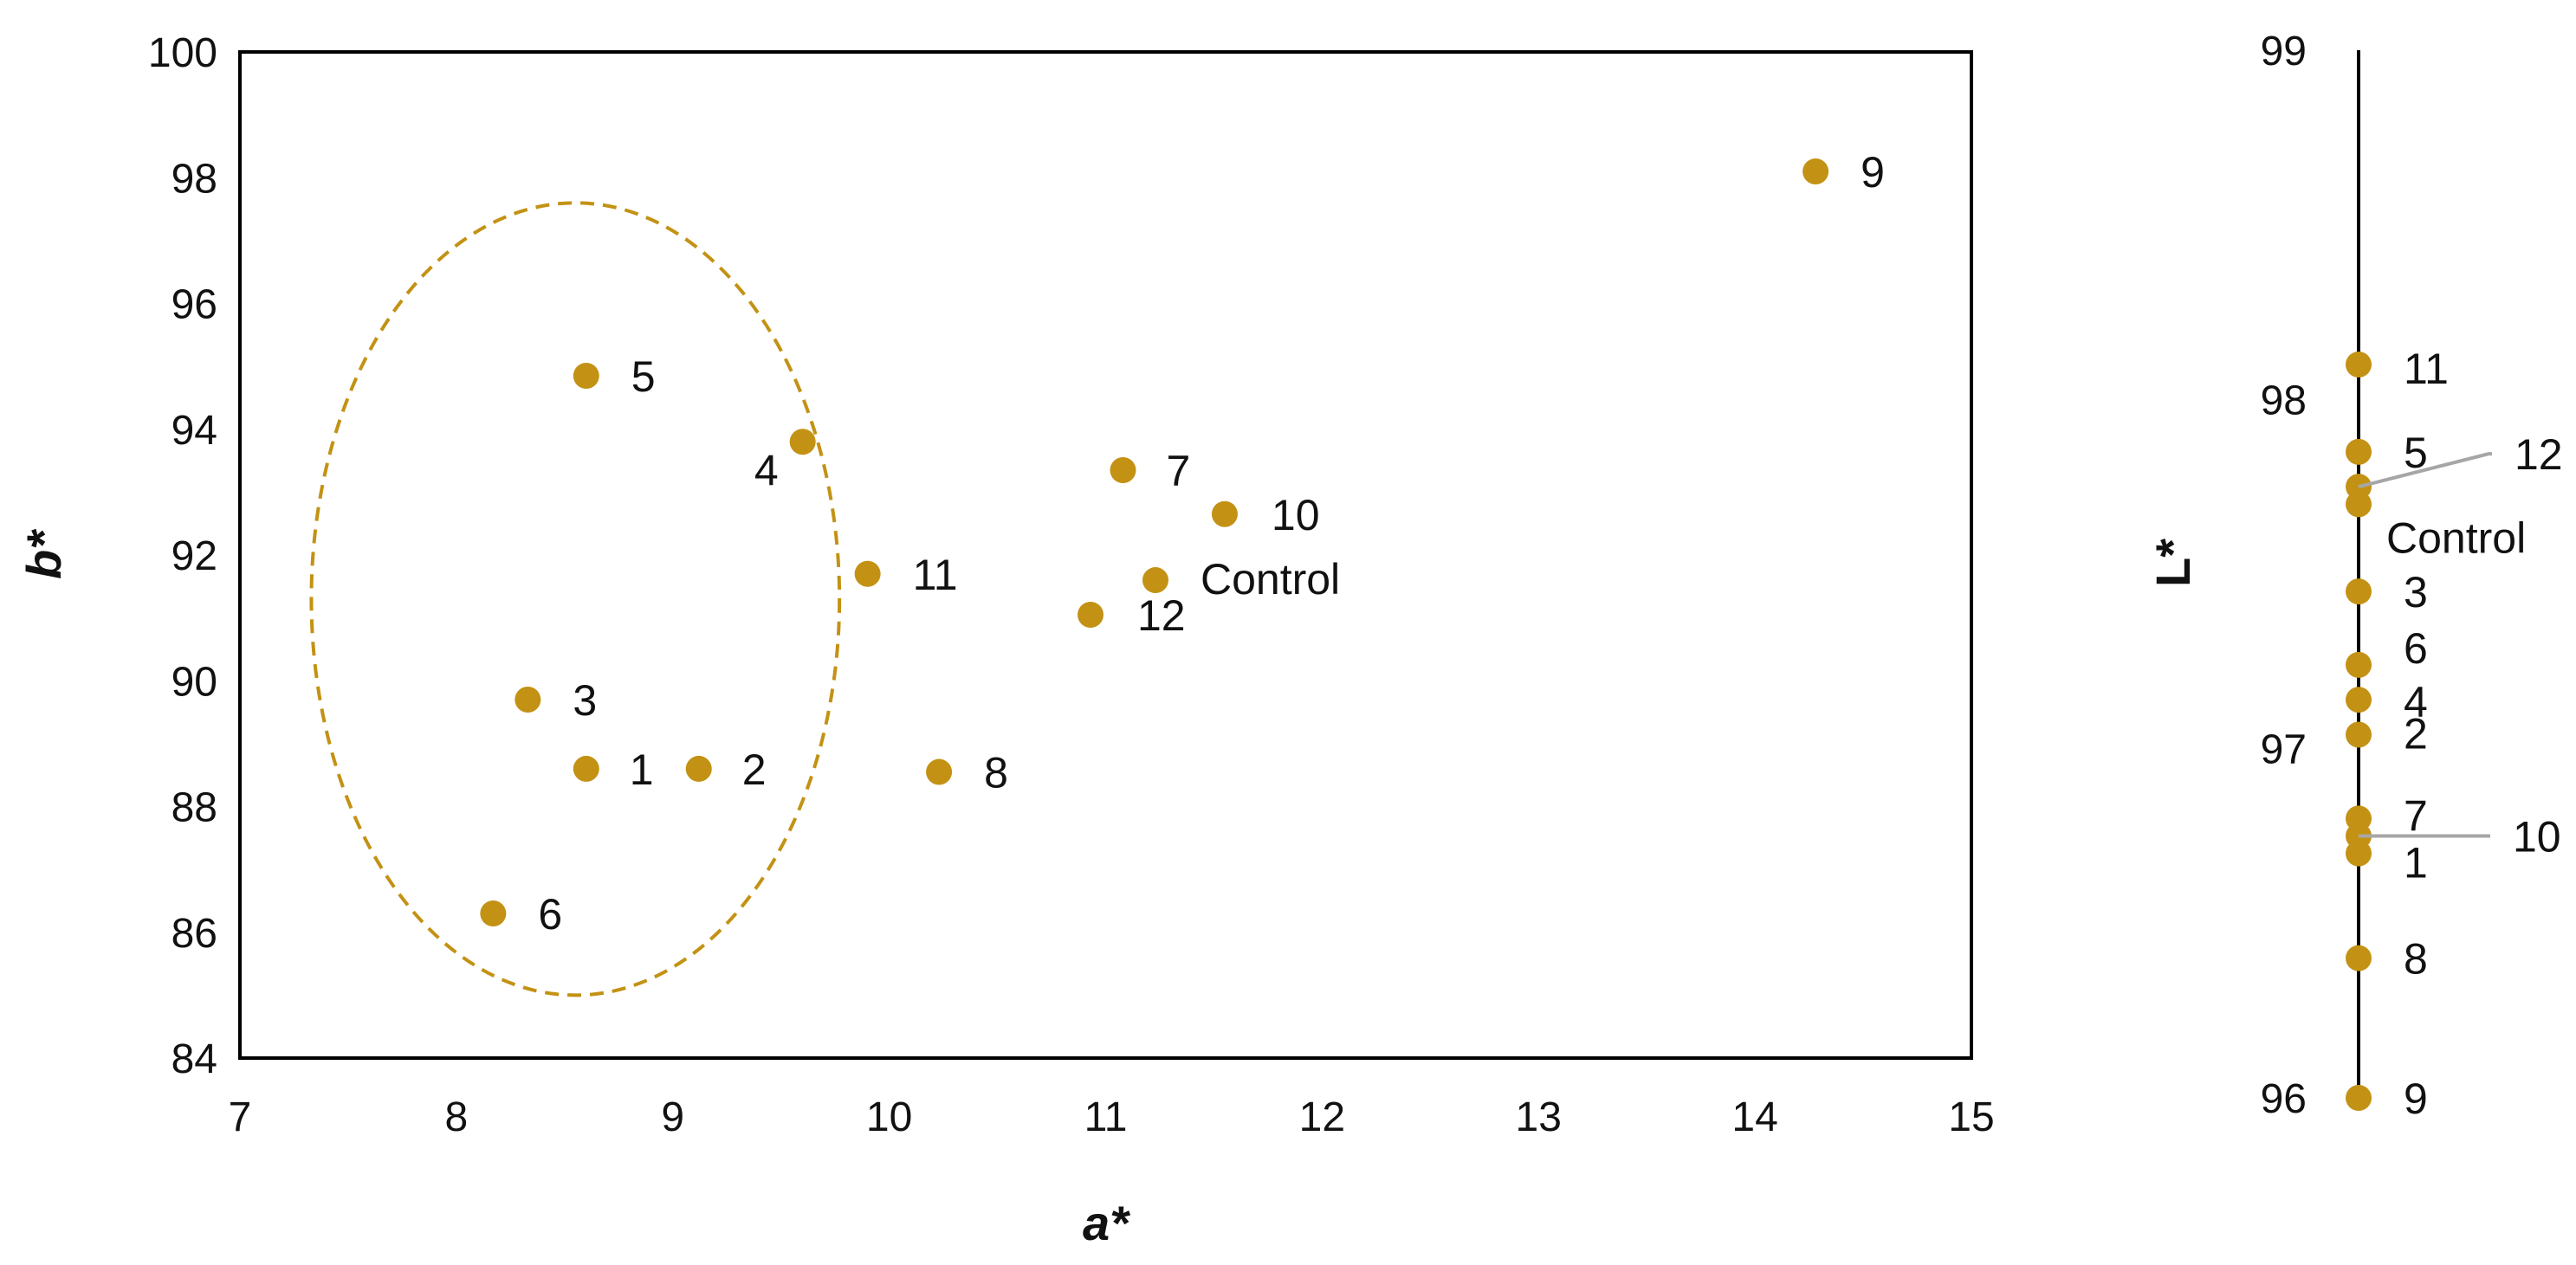  I want to click on l-point-label-2: 2, so click(2416, 734).